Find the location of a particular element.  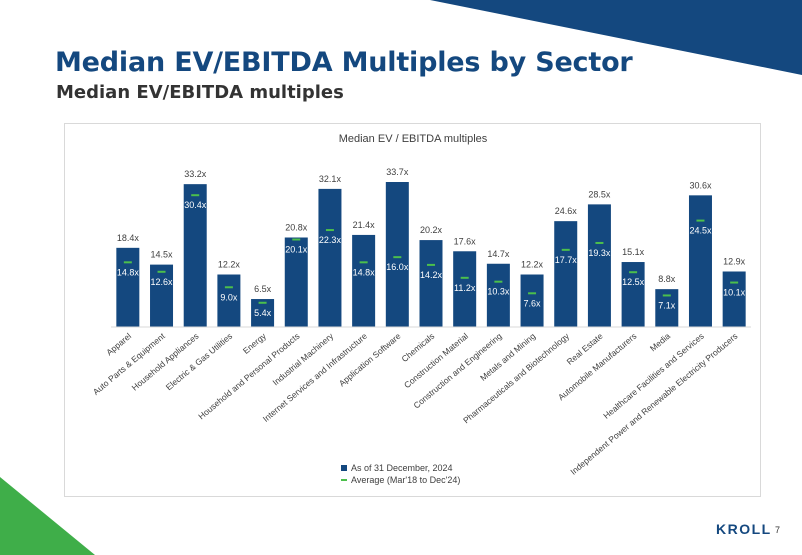

average-value-label-8: 16.0x is located at coordinates (397, 267).